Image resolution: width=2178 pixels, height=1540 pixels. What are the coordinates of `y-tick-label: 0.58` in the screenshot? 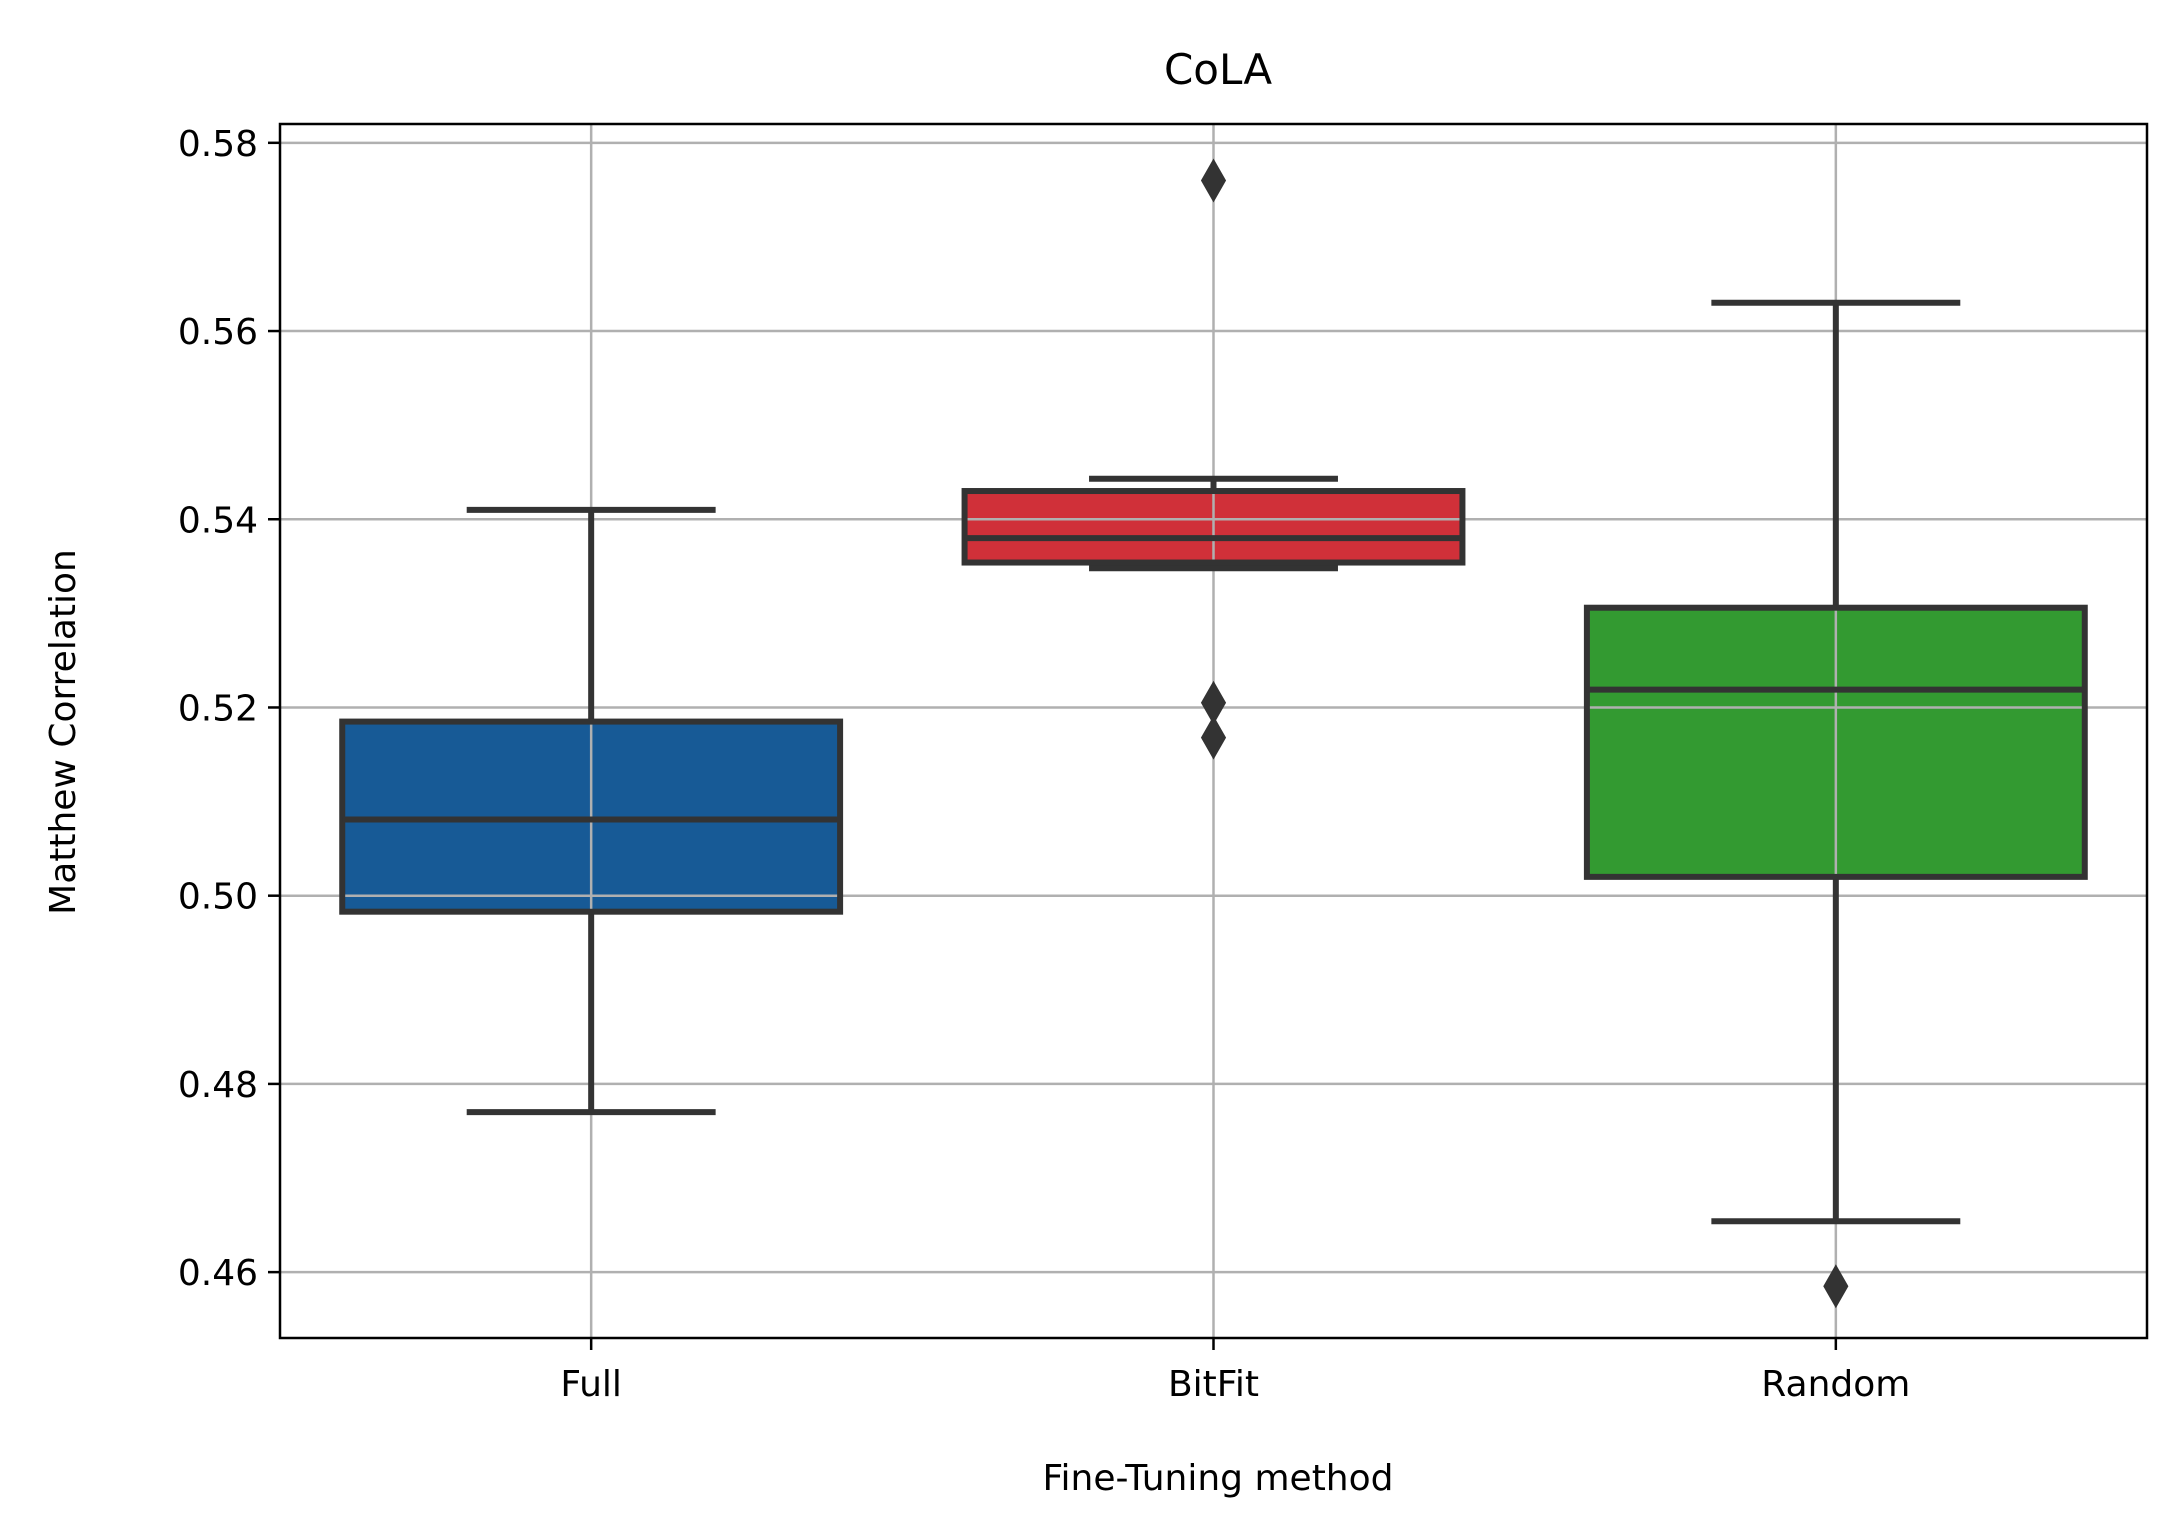 It's located at (218, 144).